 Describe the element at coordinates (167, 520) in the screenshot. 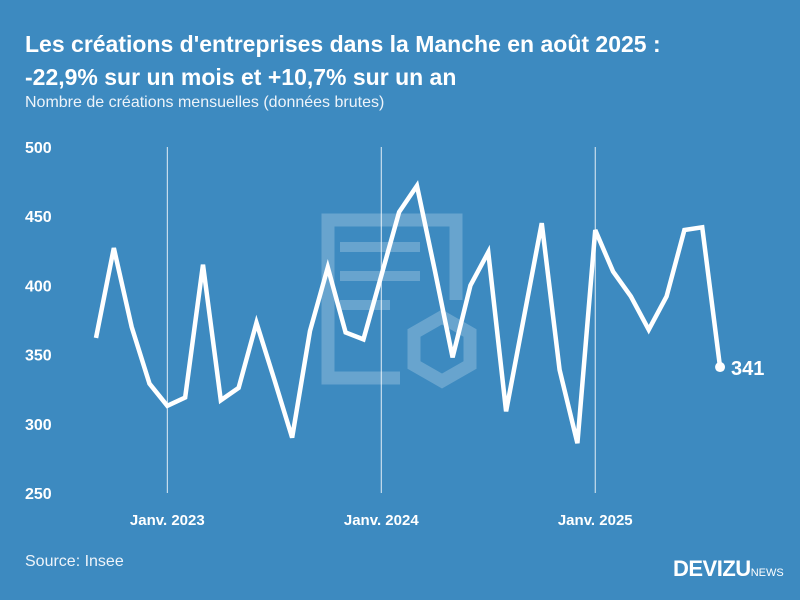

I see `x-tick-label: Janv. 2023` at that location.